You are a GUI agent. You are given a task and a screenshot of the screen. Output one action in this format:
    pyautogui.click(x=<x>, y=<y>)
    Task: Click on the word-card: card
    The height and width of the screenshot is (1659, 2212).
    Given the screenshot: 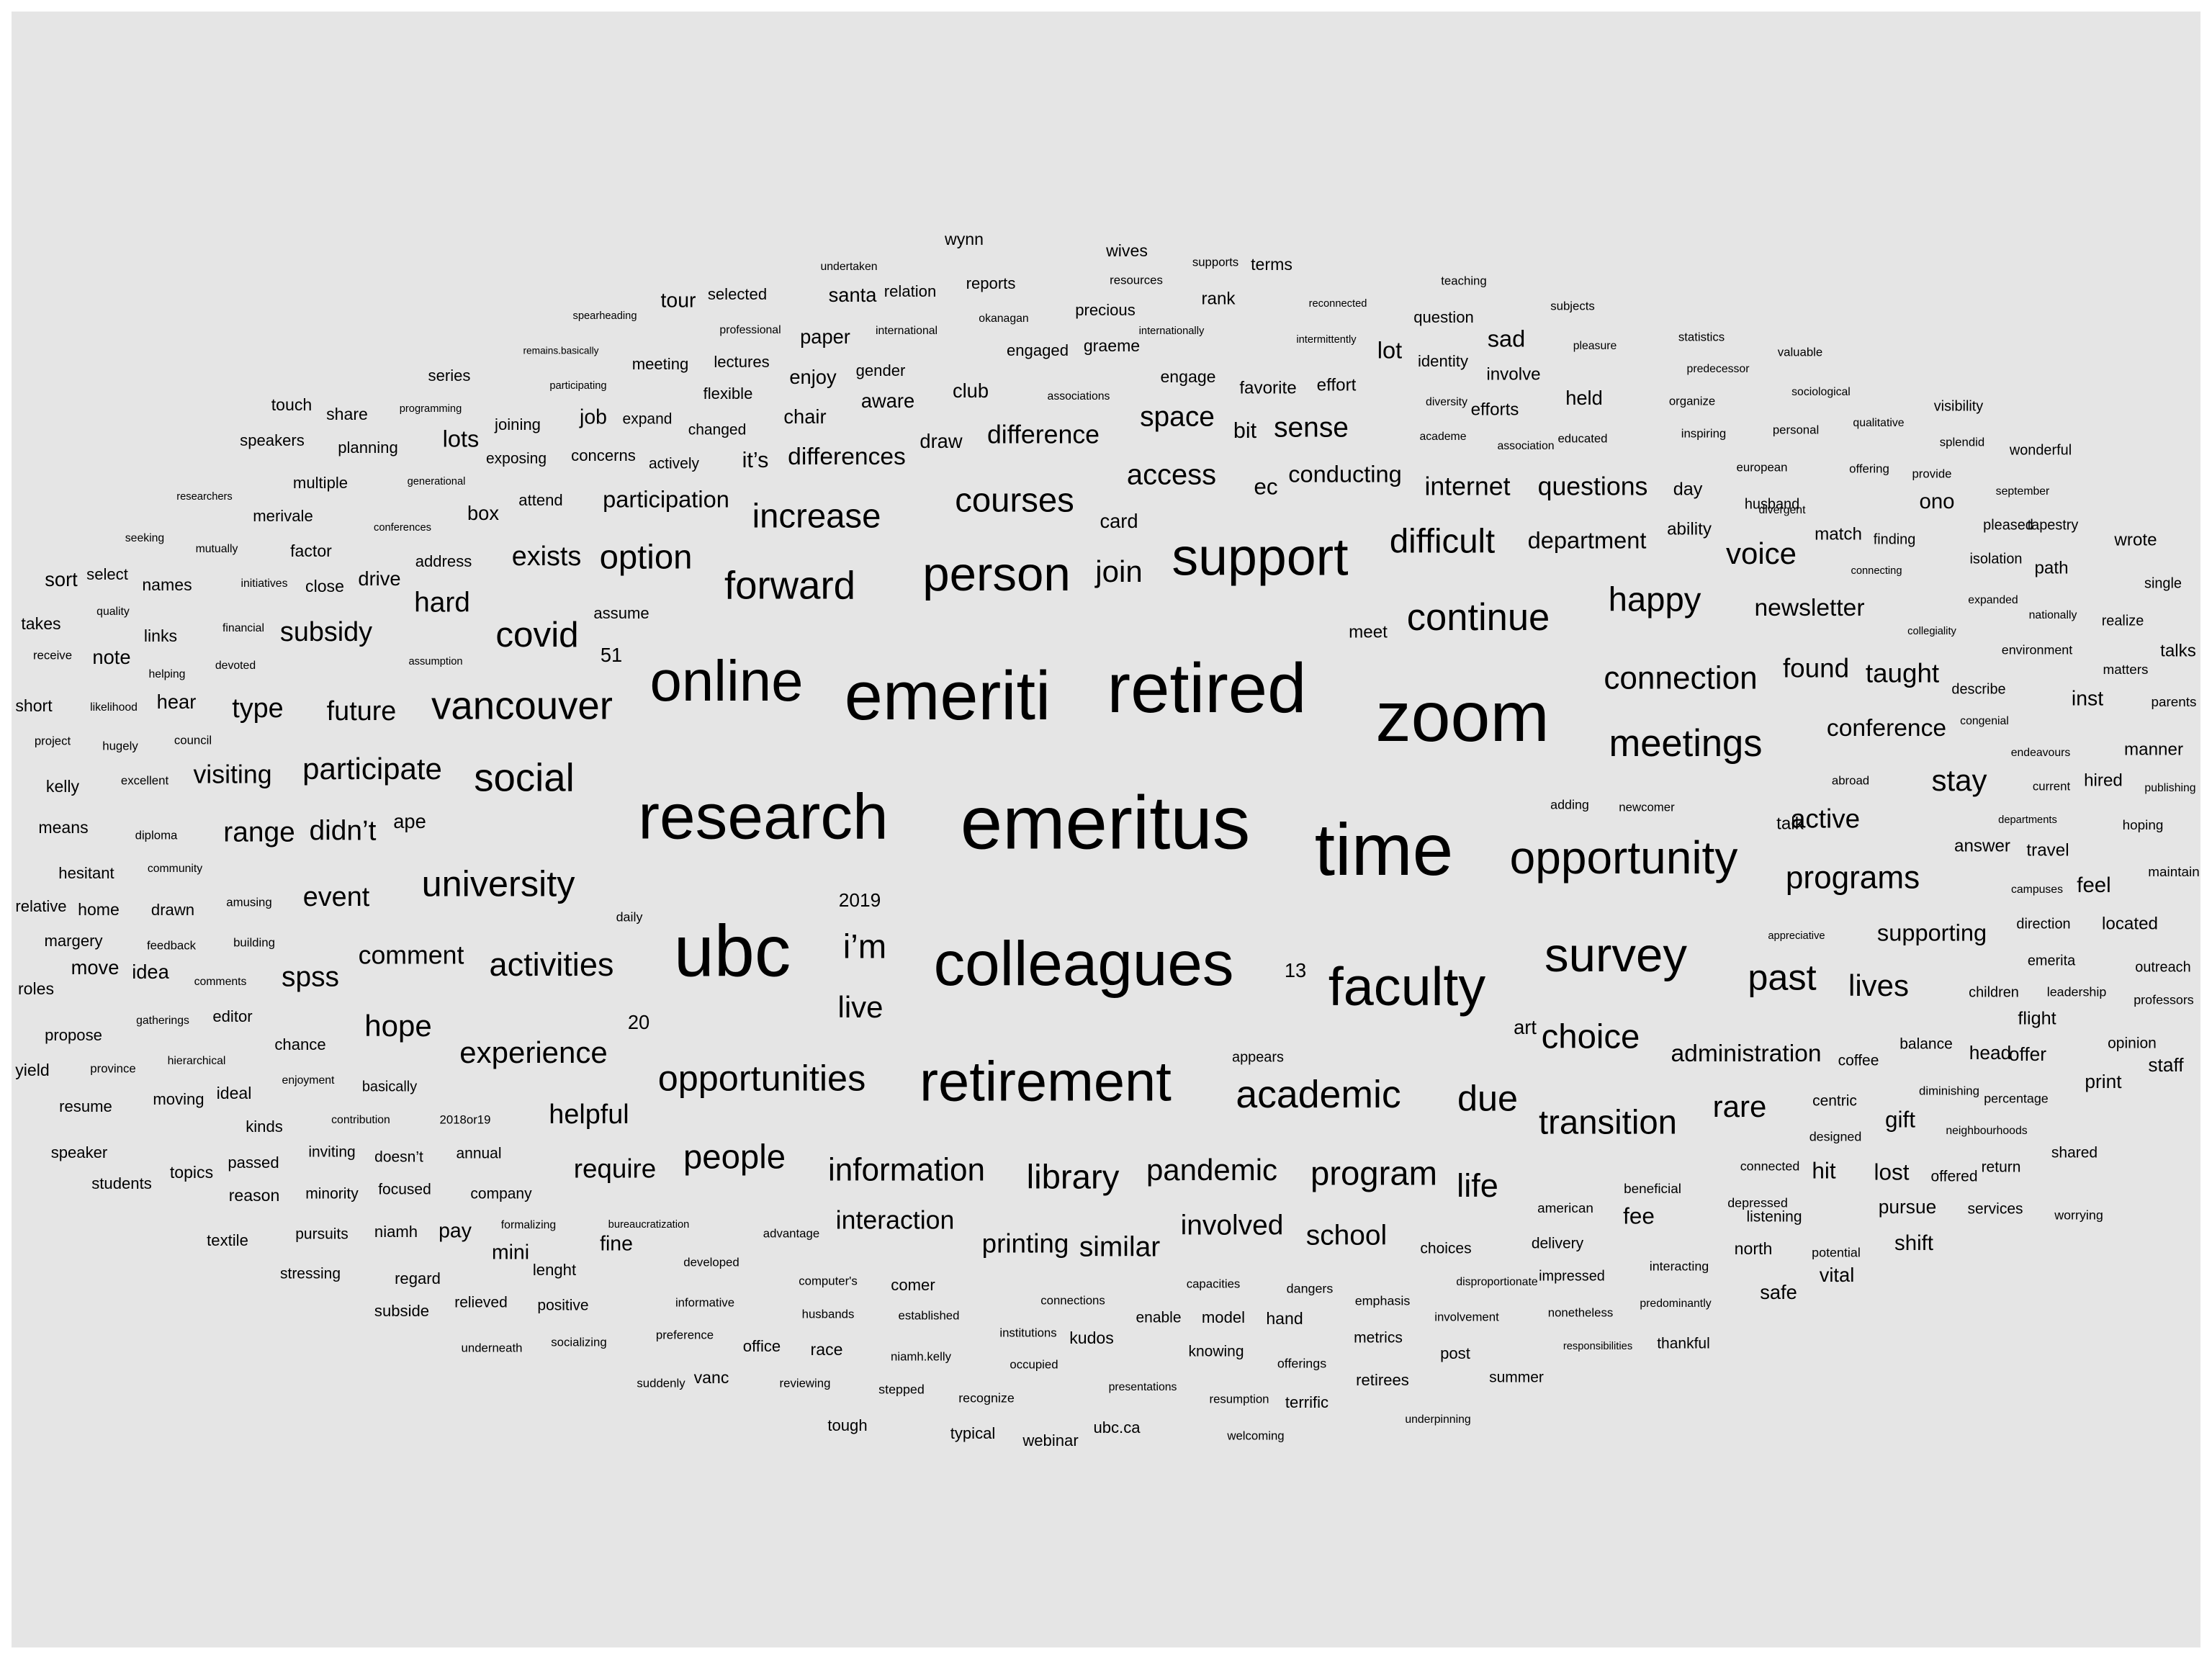 What is the action you would take?
    pyautogui.click(x=1119, y=521)
    